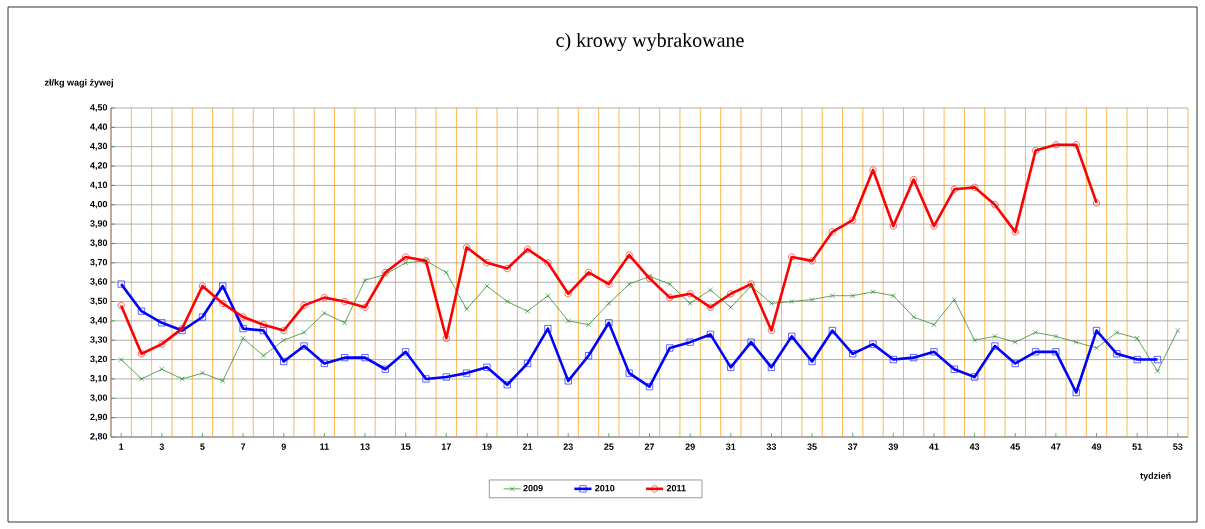  Describe the element at coordinates (283, 446) in the screenshot. I see `x-tick-label: 9` at that location.